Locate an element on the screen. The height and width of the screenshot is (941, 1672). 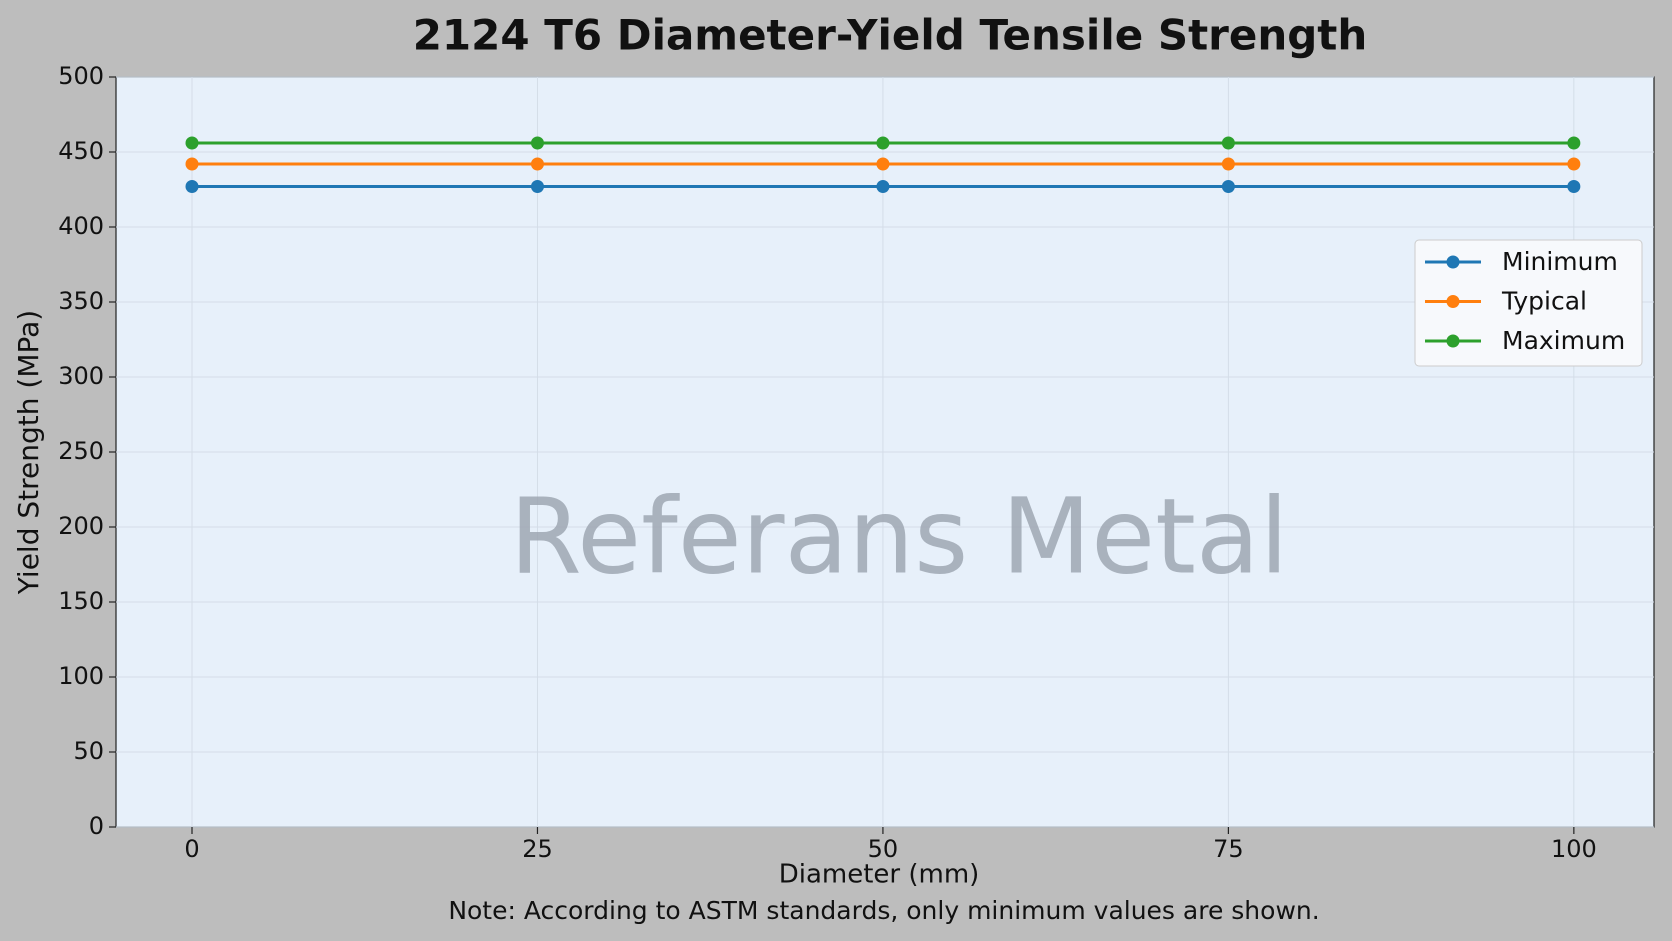
y-tick-label: 500 is located at coordinates (81, 76).